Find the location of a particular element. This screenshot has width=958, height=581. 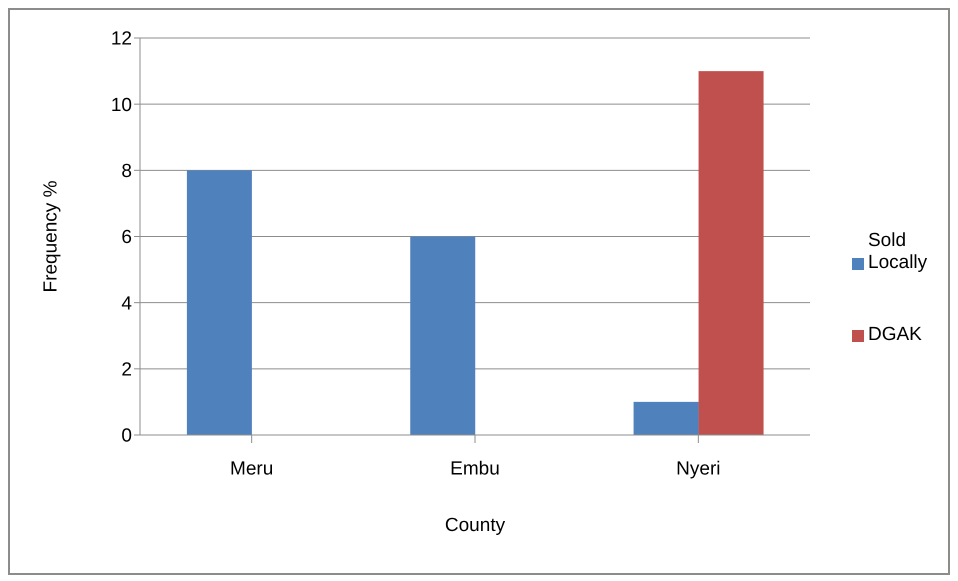

x-tick-label: Embu is located at coordinates (475, 469).